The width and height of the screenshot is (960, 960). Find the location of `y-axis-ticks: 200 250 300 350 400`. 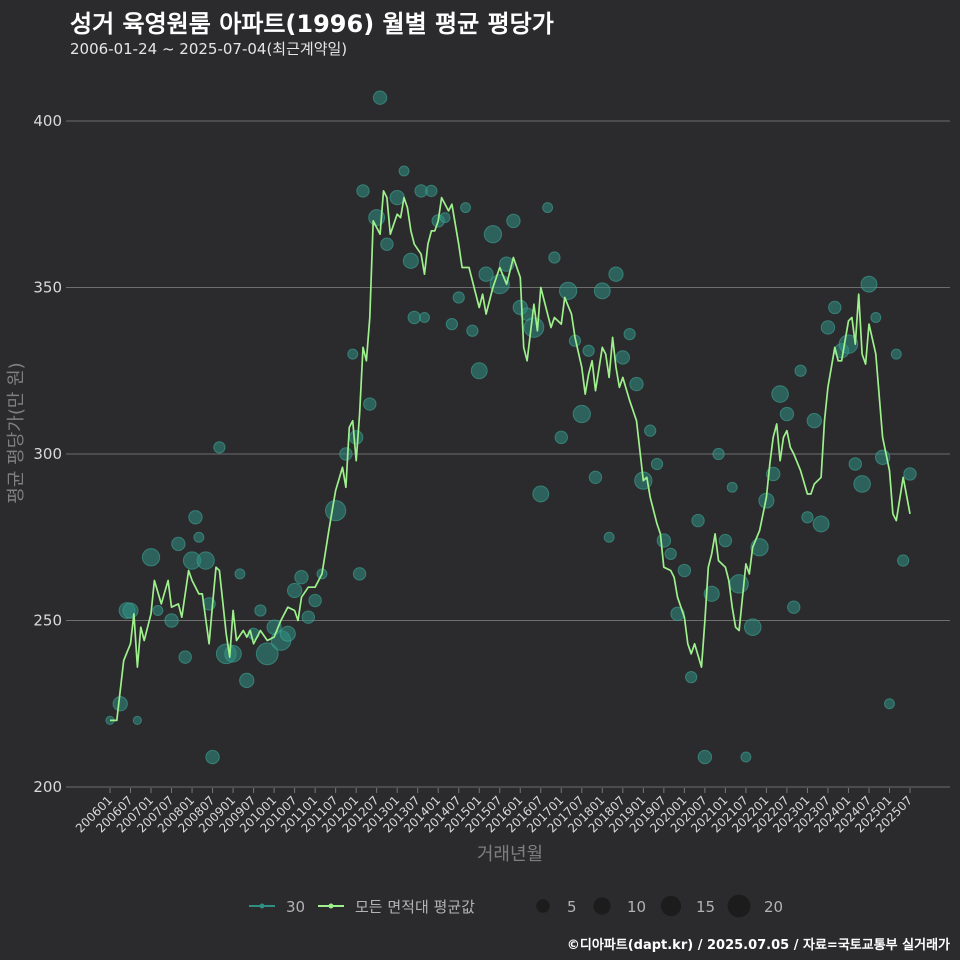

y-axis-ticks: 200 250 300 350 400 is located at coordinates (47, 454).